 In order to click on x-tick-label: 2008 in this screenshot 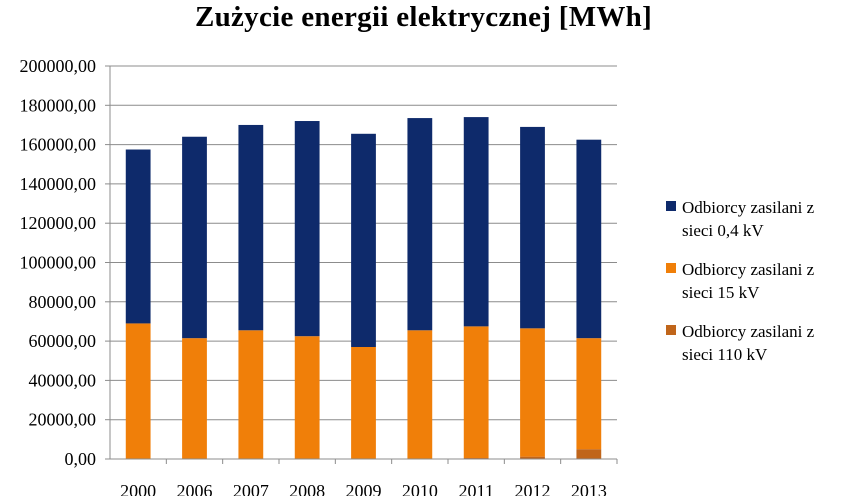, I will do `click(307, 488)`.